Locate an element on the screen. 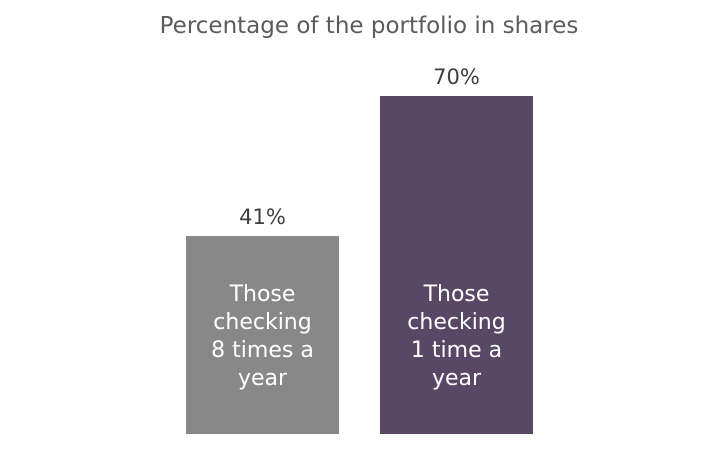 The width and height of the screenshot is (720, 453). value-label-1: 41% is located at coordinates (262, 217).